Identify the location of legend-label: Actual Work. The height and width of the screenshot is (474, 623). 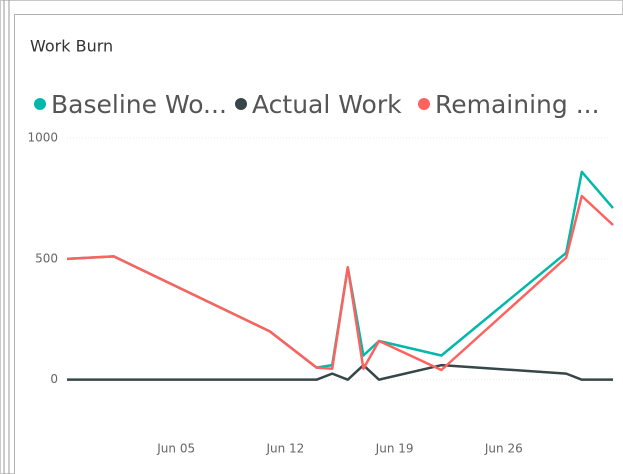
(327, 104).